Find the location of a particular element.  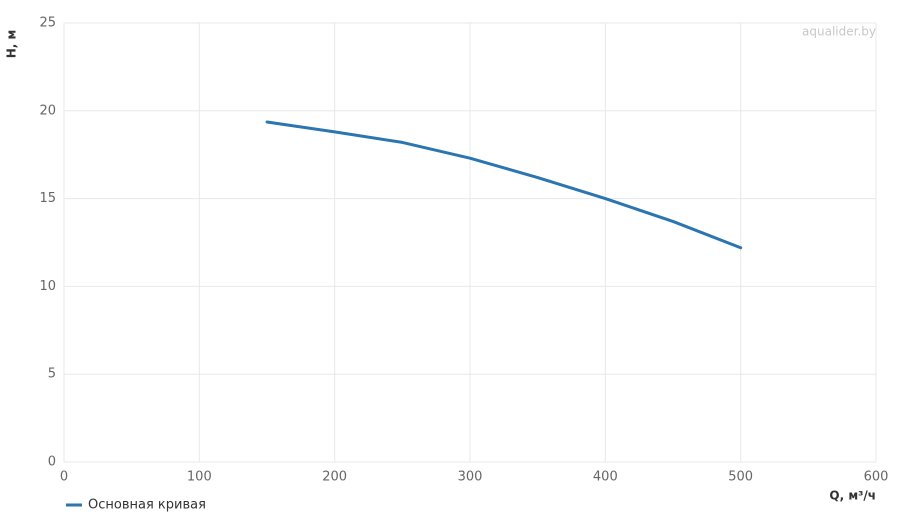

x-tick-label: 400 is located at coordinates (605, 477).